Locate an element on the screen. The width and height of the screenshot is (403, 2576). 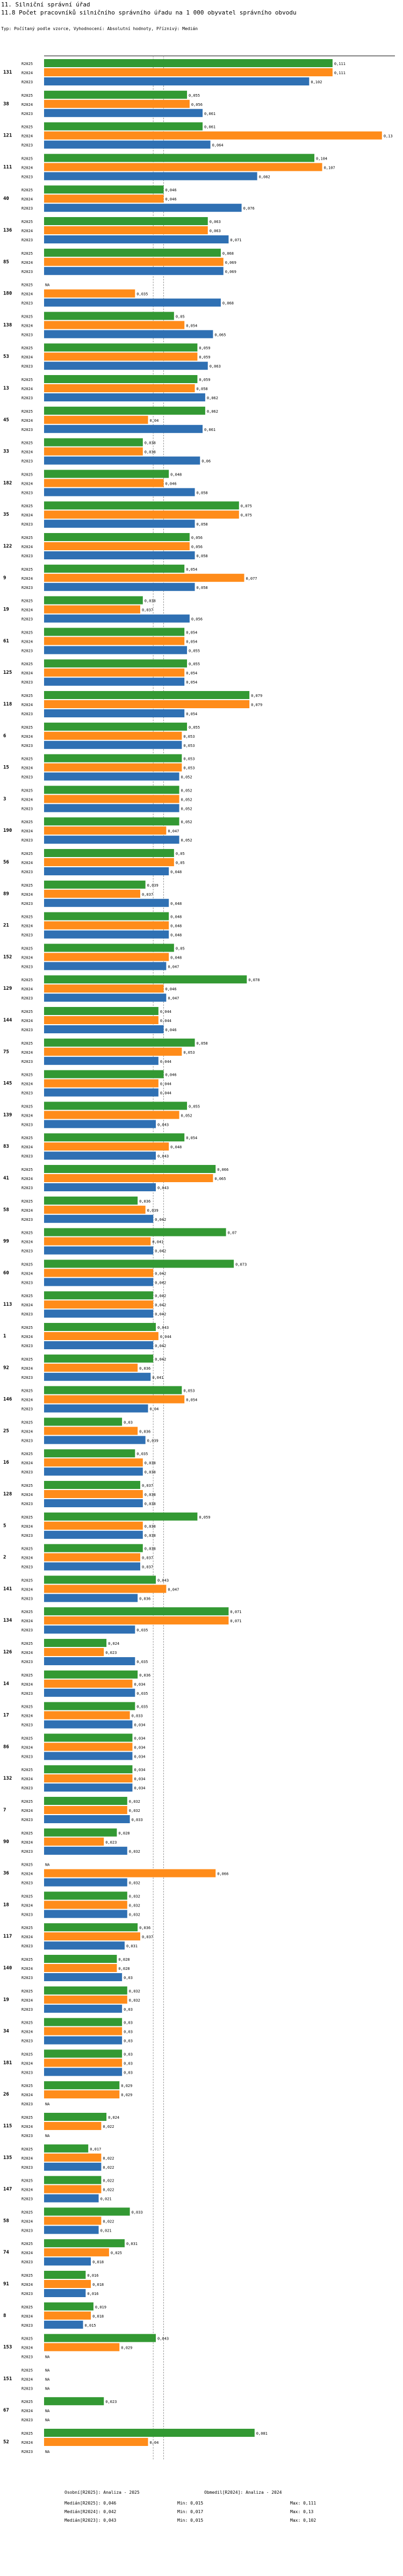
data-label: 0,047 is located at coordinates (173, 998).